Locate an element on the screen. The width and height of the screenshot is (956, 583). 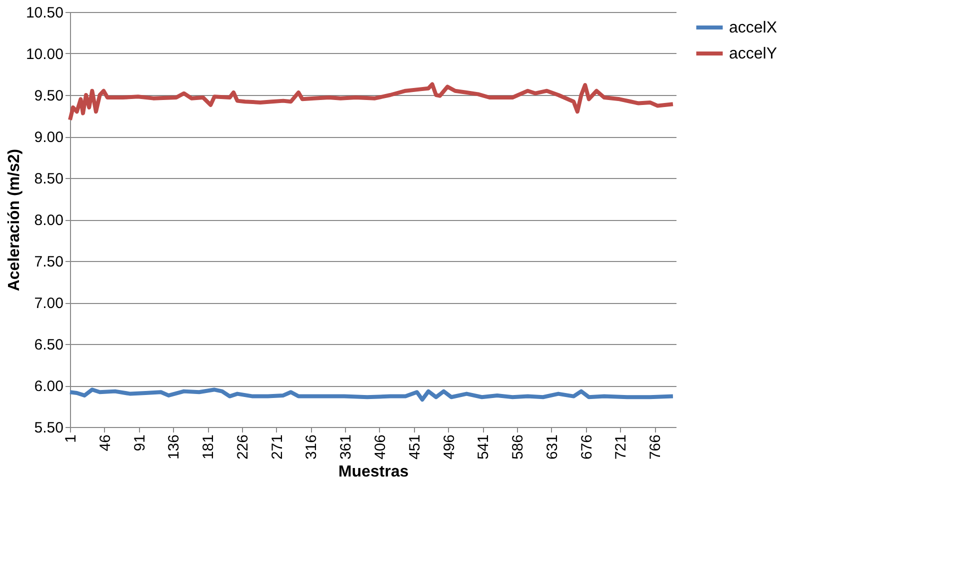
x-tick-label: 361 is located at coordinates (346, 447).